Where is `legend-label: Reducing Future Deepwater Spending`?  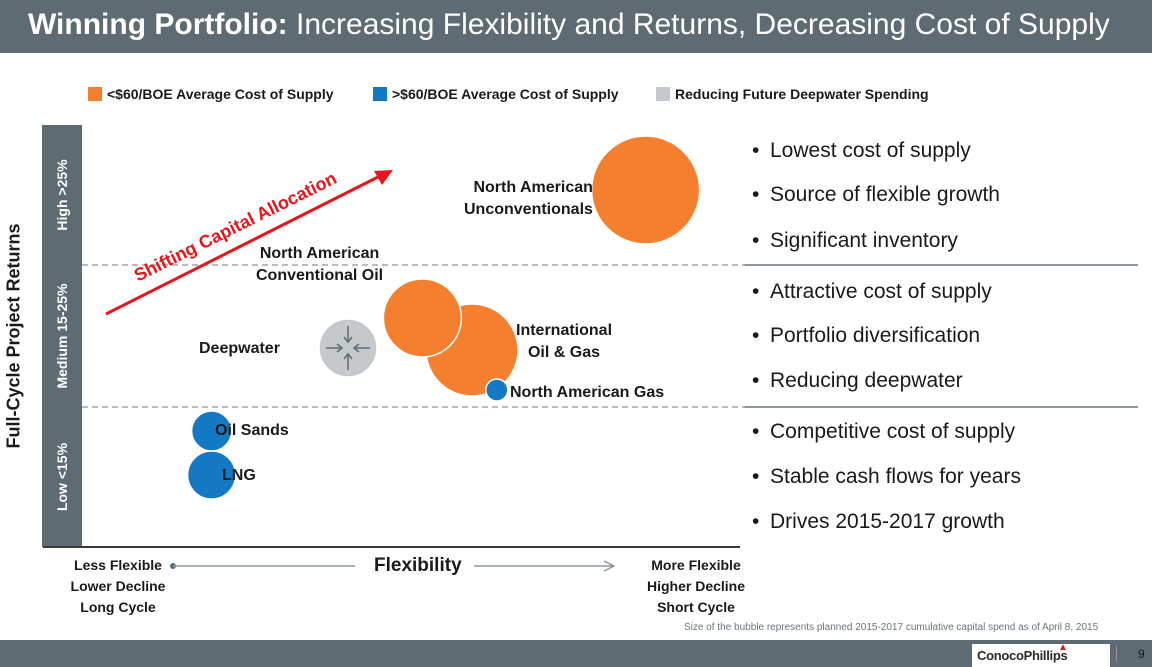 legend-label: Reducing Future Deepwater Spending is located at coordinates (802, 94).